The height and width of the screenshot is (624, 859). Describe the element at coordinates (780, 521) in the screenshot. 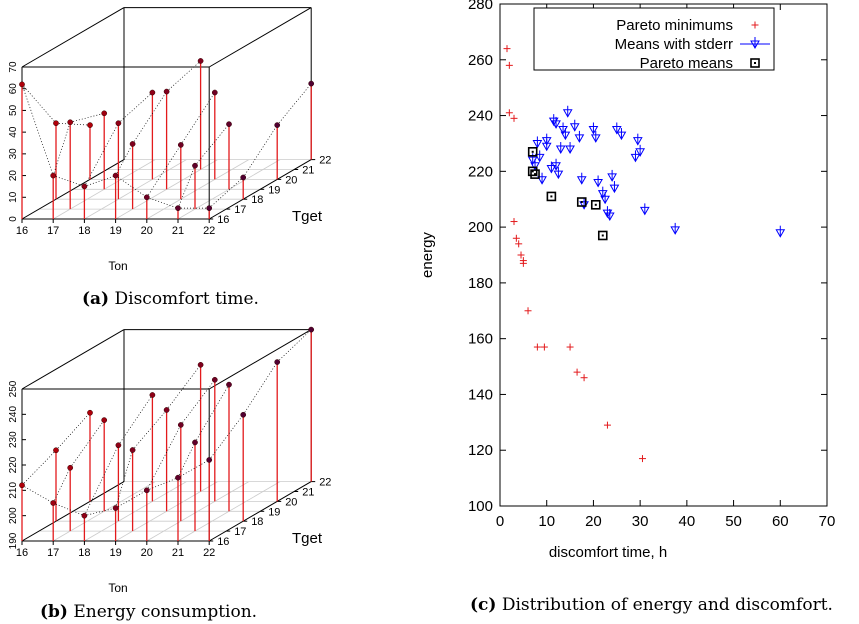

I see `x-tick-label: 60` at that location.